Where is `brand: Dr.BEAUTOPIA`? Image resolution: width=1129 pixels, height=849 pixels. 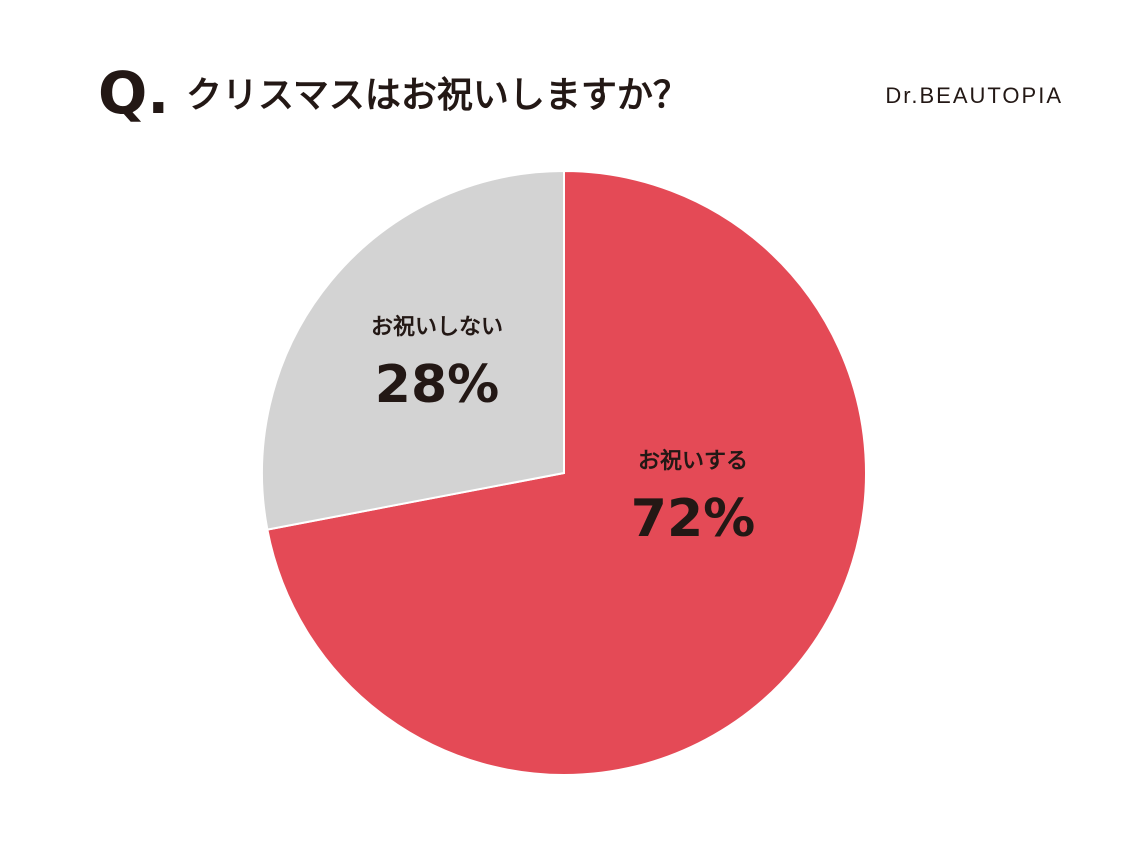
brand: Dr.BEAUTOPIA is located at coordinates (974, 95).